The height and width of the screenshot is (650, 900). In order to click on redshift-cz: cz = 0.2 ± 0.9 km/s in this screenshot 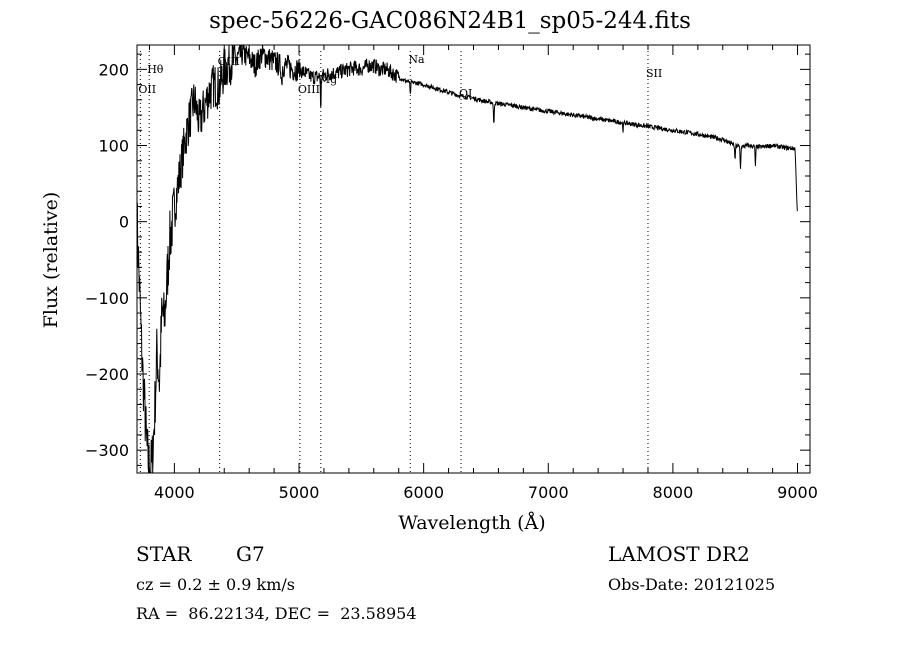, I will do `click(215, 584)`.